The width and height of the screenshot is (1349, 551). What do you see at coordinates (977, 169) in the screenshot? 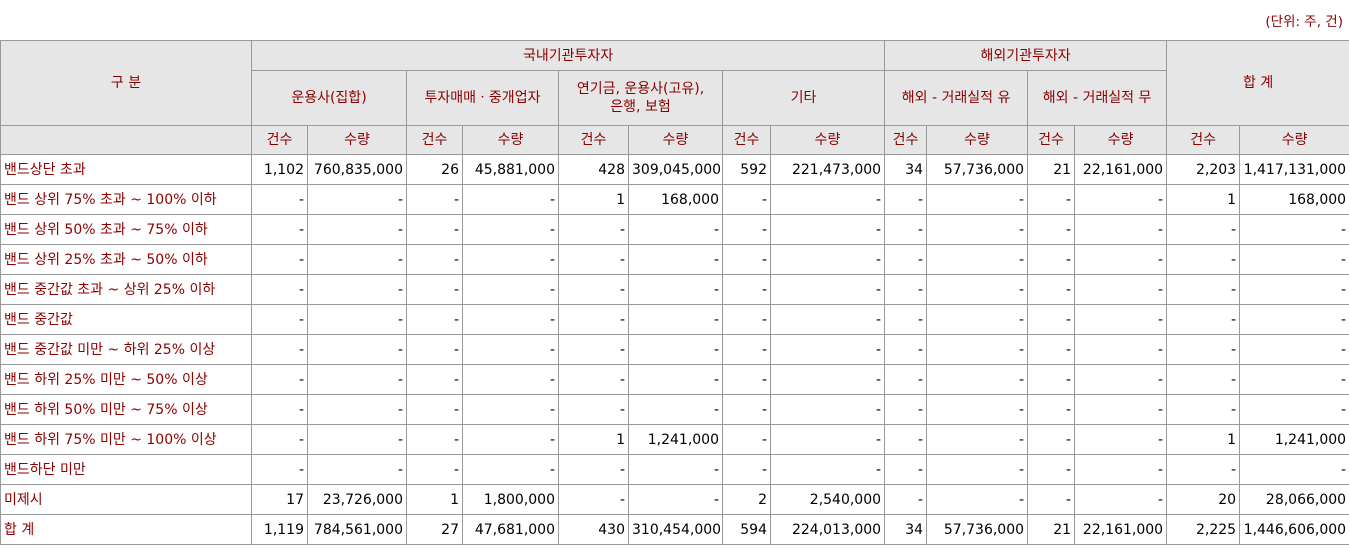
I see `volume-cell: 57,736,000` at bounding box center [977, 169].